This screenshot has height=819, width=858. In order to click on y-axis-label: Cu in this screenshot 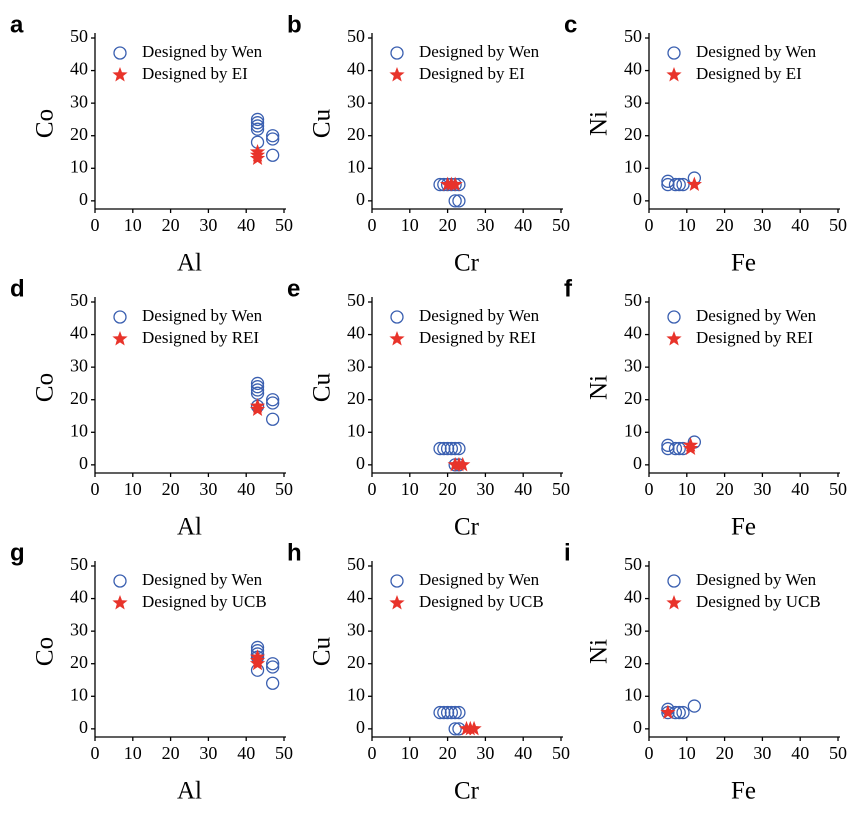, I will do `click(322, 123)`.